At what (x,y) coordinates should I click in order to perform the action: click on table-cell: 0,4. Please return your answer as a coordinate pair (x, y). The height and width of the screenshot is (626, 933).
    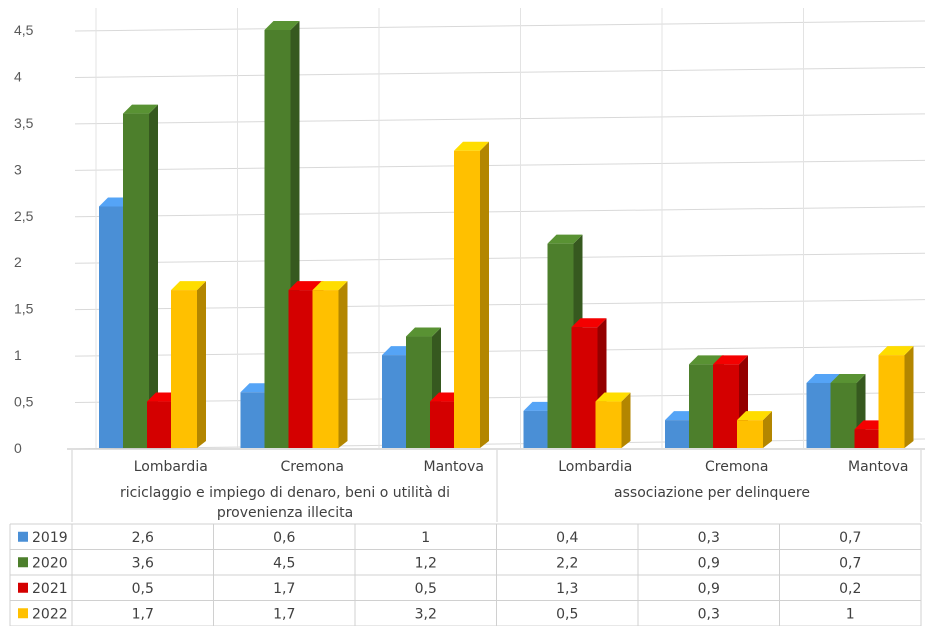
    Looking at the image, I should click on (567, 538).